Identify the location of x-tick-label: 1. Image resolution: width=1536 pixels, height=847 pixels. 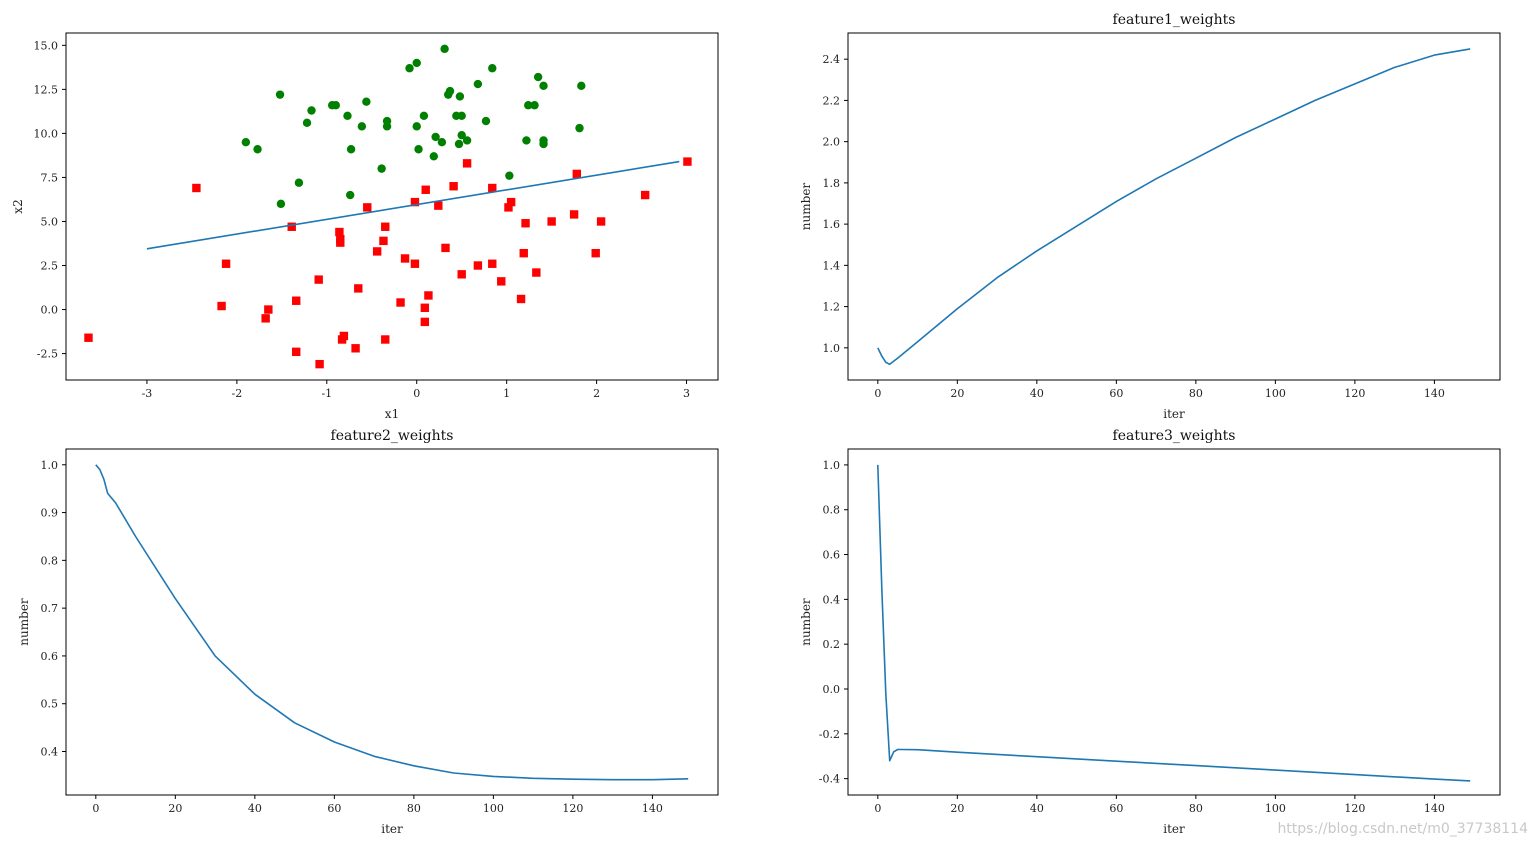
(506, 393).